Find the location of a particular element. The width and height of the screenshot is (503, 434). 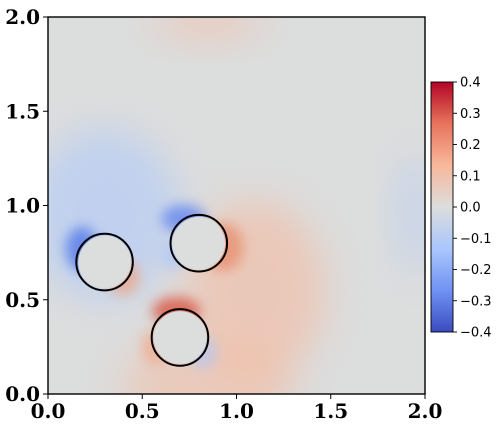

colorbar-axis: −0.4 −0.3 −0.2 −0.1 0.0 0.1 0.2 0.3 0.4 is located at coordinates (472, 208).